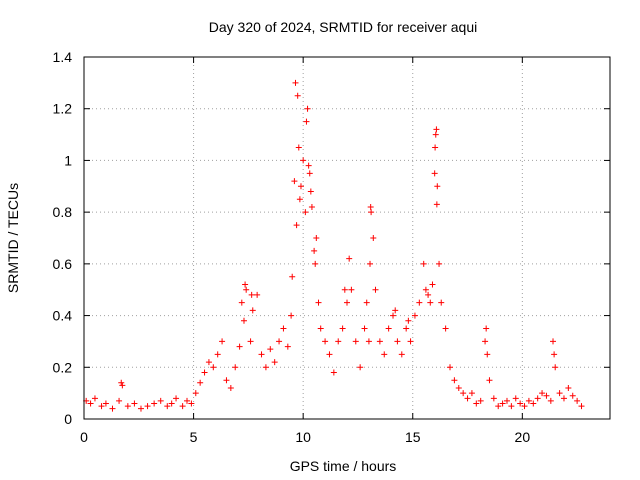 Image resolution: width=640 pixels, height=480 pixels. I want to click on y-tick-label: 0.8, so click(63, 212).